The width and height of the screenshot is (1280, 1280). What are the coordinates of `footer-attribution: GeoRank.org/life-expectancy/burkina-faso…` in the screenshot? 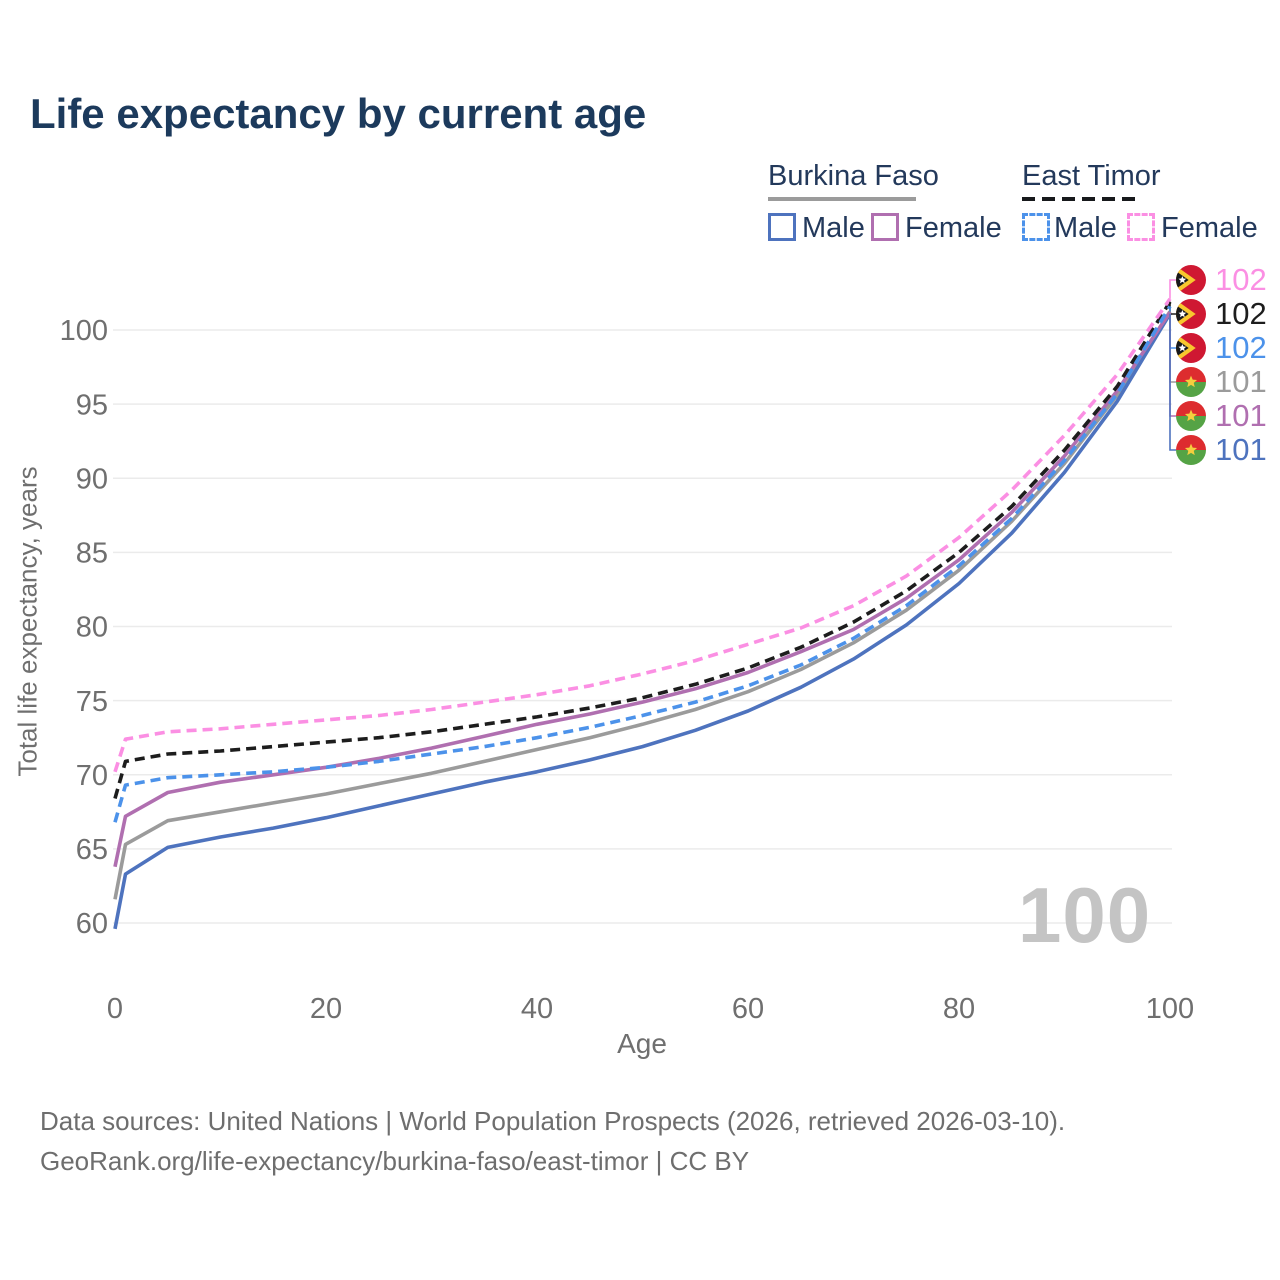 It's located at (395, 1161).